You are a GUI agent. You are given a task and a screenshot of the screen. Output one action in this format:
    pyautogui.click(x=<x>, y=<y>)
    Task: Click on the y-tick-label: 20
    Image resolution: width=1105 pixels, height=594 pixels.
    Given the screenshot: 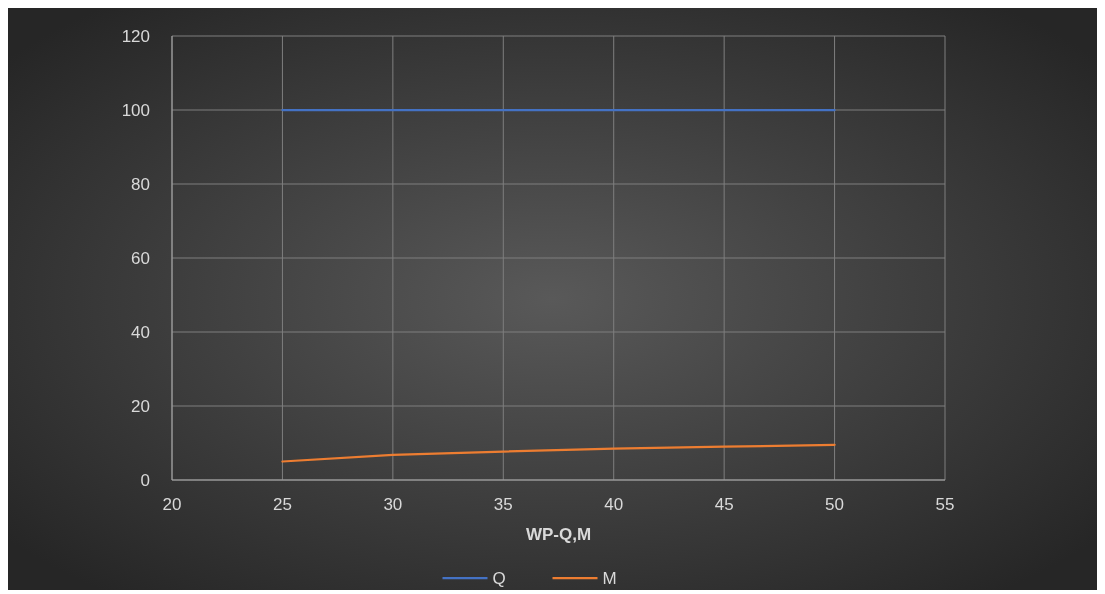 What is the action you would take?
    pyautogui.click(x=140, y=406)
    